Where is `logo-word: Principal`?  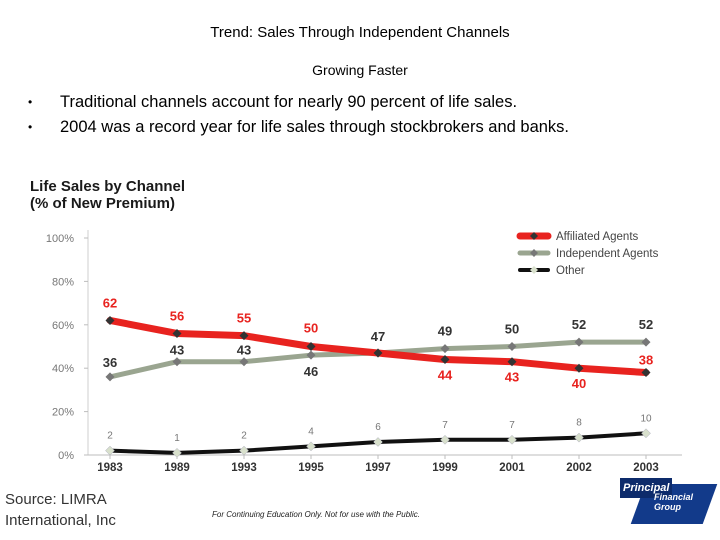 logo-word: Principal is located at coordinates (646, 488).